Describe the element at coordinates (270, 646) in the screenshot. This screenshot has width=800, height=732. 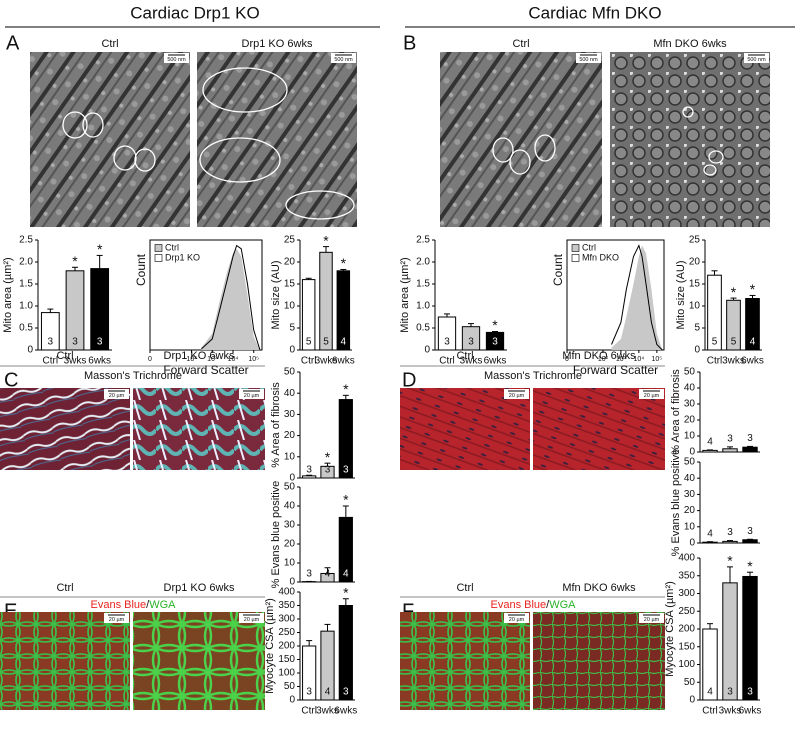
I see `y-axis-label: Myocyte CSA (µm²)` at that location.